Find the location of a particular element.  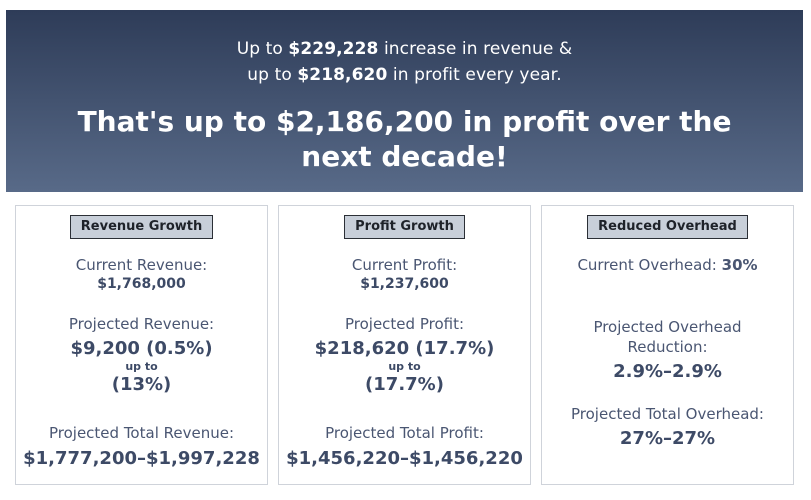

hero-line1-suffix: increase in revenue & is located at coordinates (475, 49).